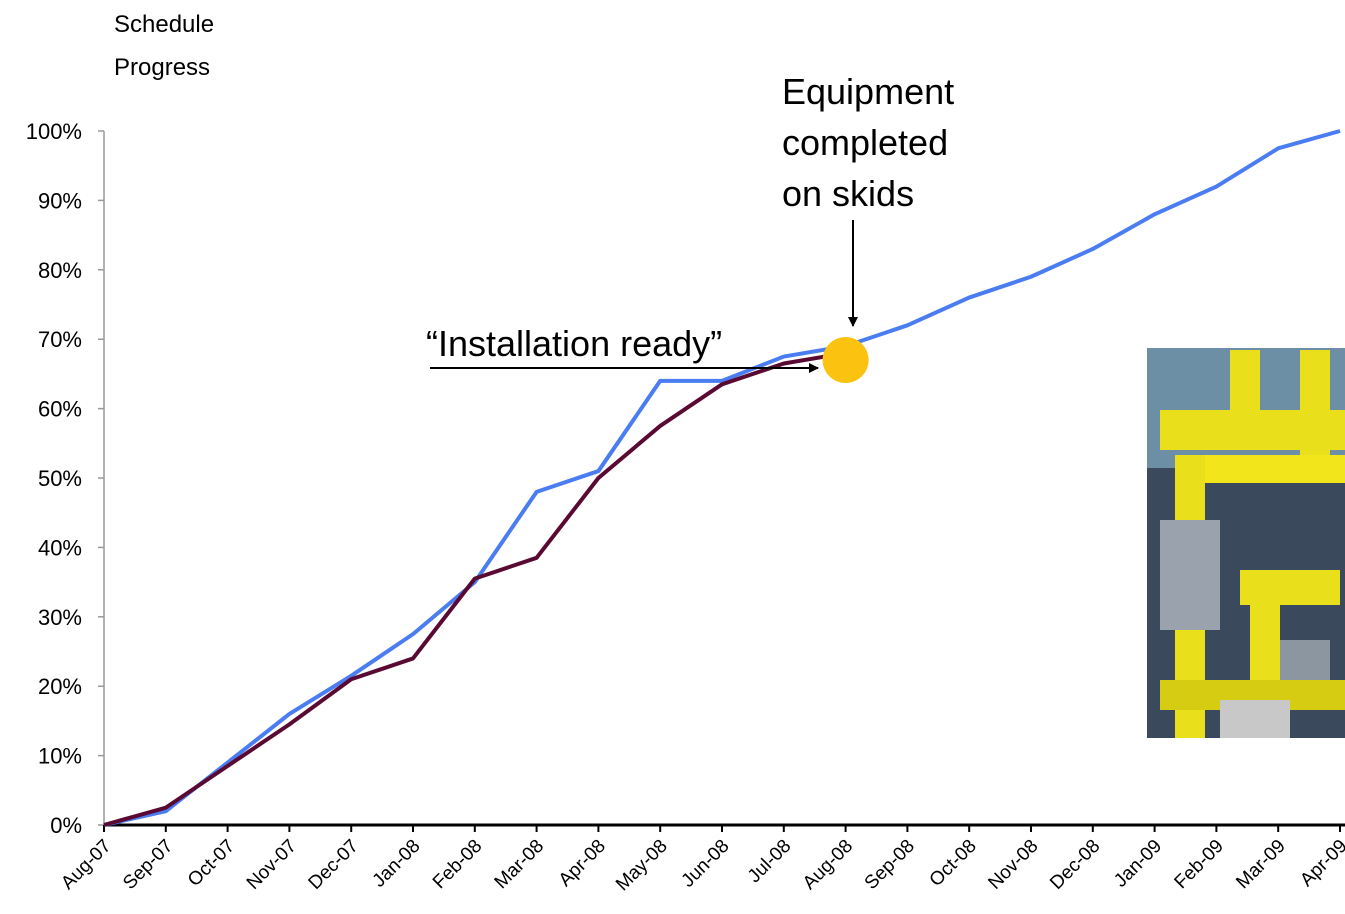  I want to click on x-tick-label: Oct-08, so click(953, 863).